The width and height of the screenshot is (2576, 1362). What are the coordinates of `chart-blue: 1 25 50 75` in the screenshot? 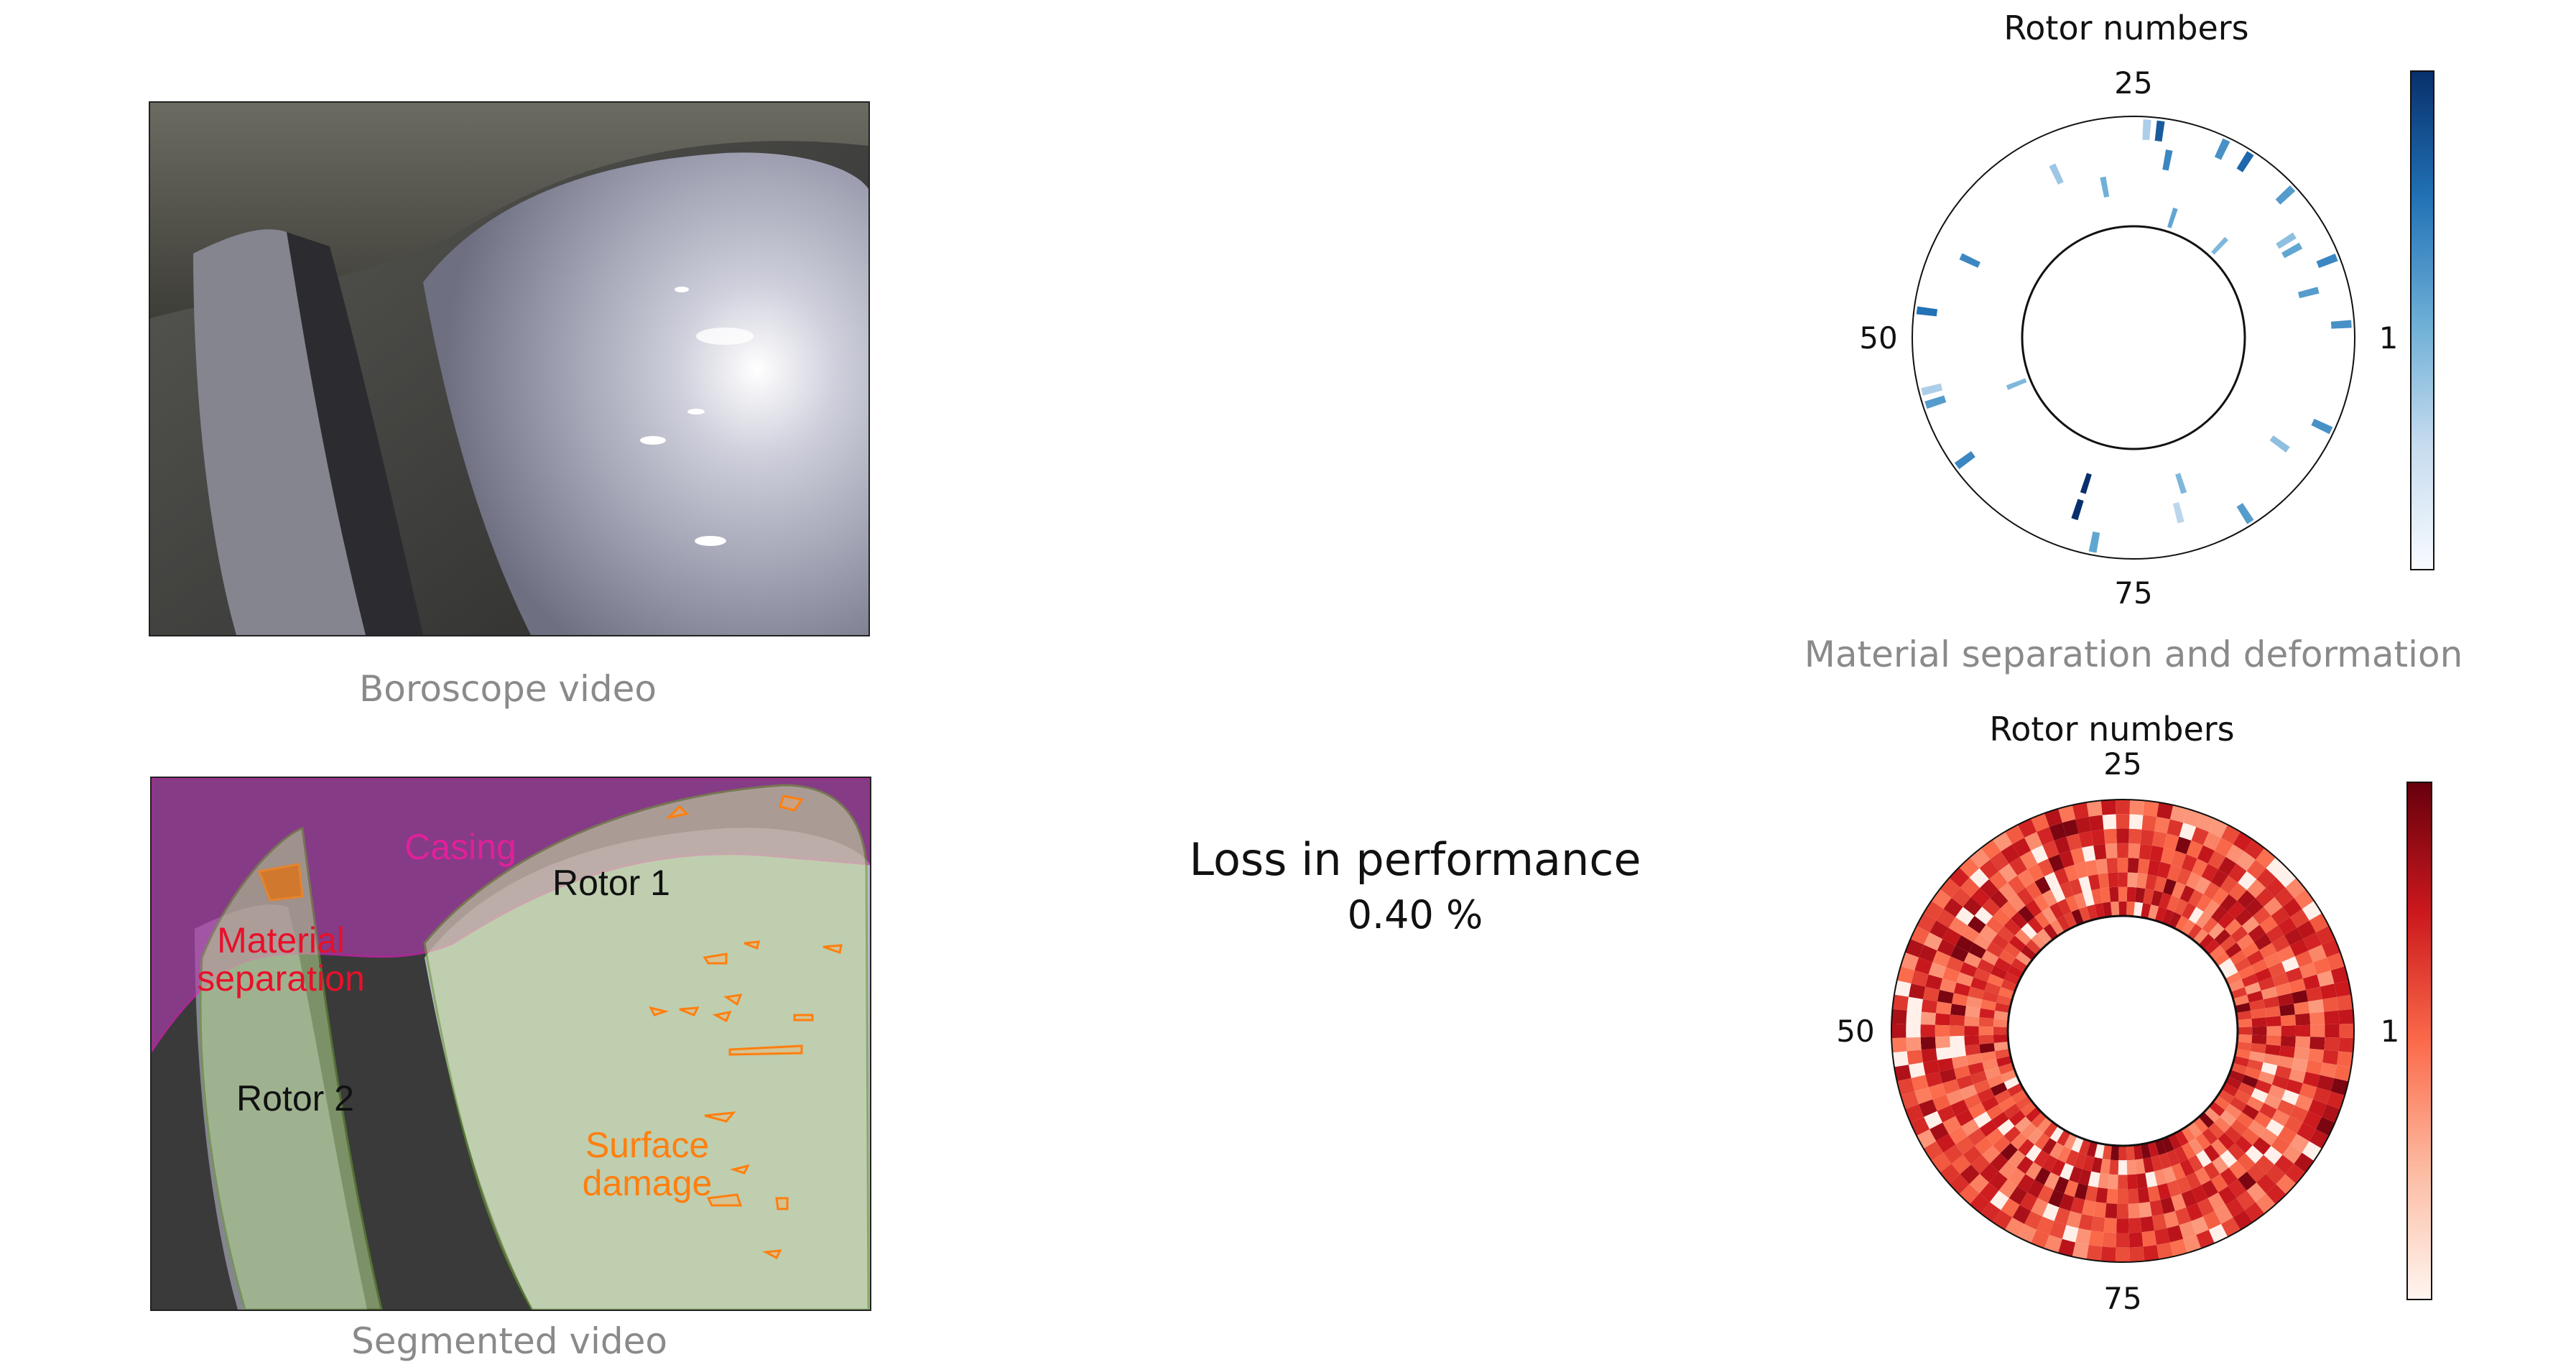 It's located at (2128, 338).